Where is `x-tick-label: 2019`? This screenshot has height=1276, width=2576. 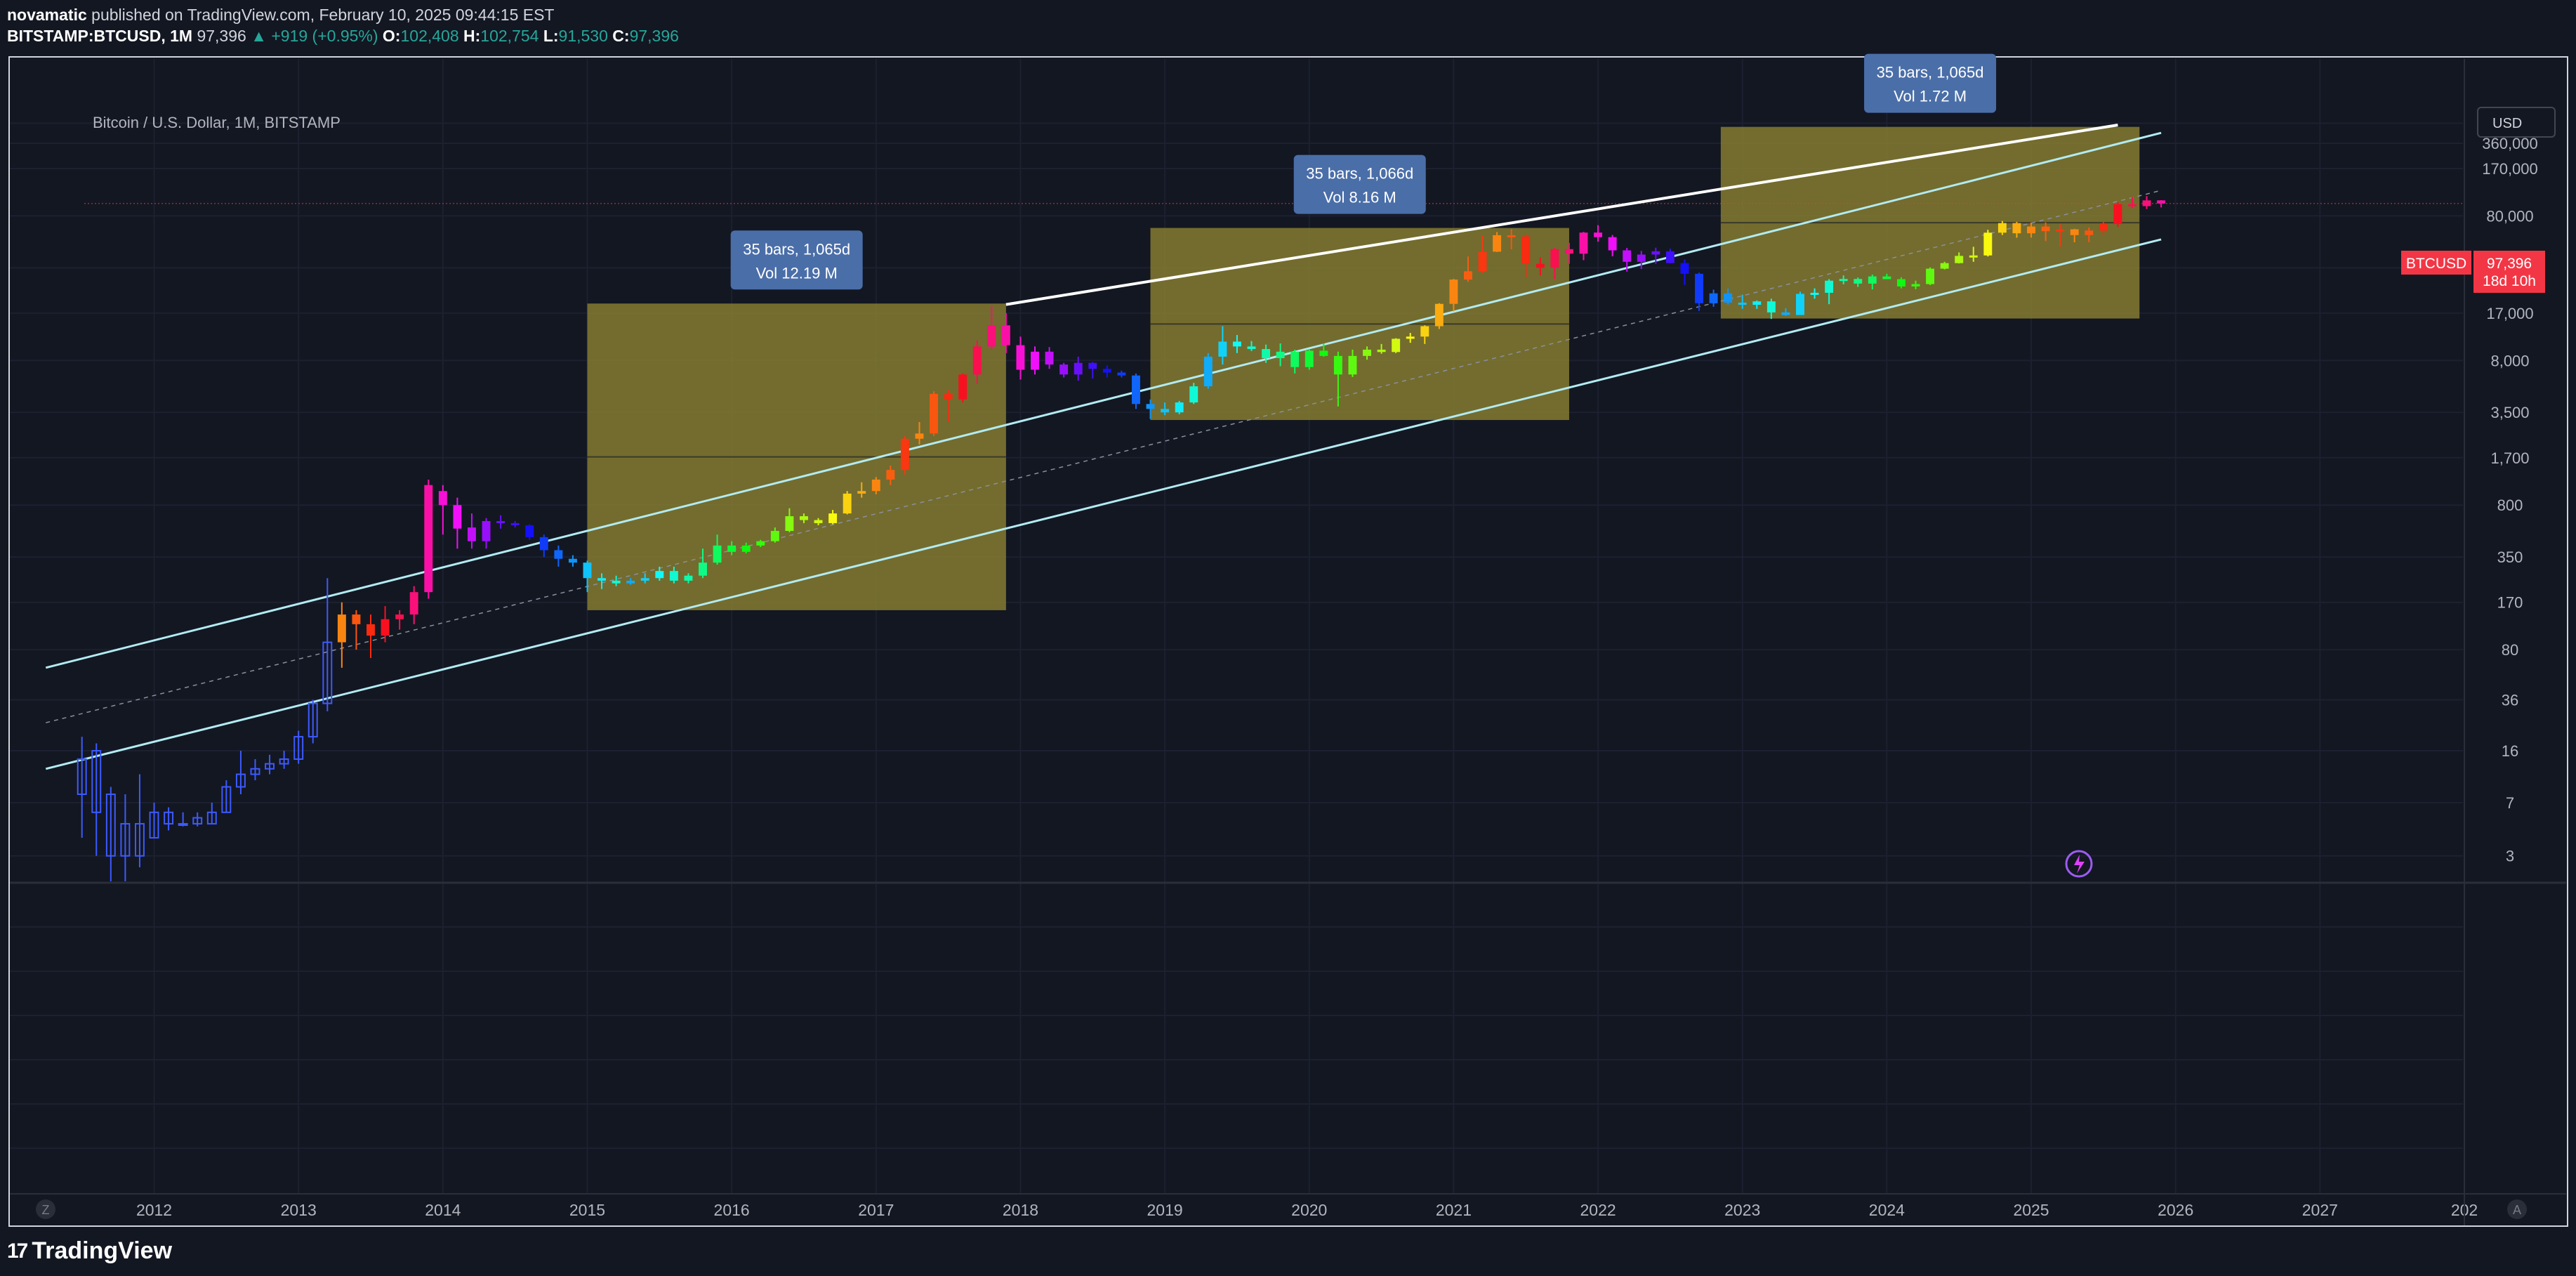
x-tick-label: 2019 is located at coordinates (1165, 1210).